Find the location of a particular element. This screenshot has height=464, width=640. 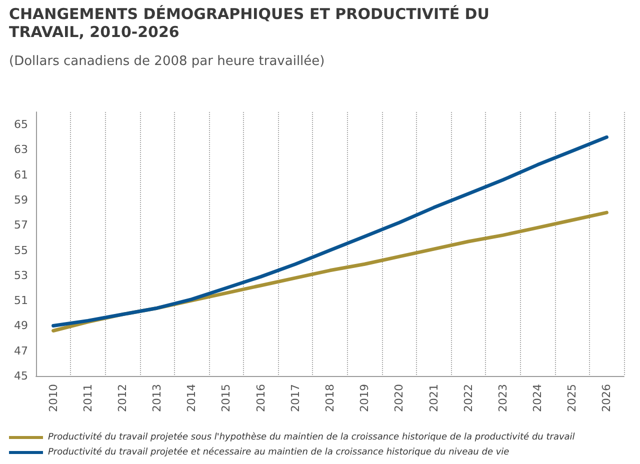

y-tick-label: 63 is located at coordinates (21, 149).